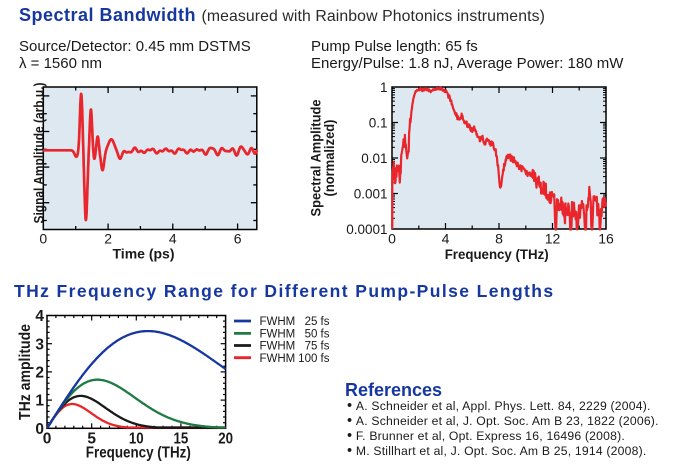 The width and height of the screenshot is (678, 471). I want to click on svg-text: 6, so click(238, 239).